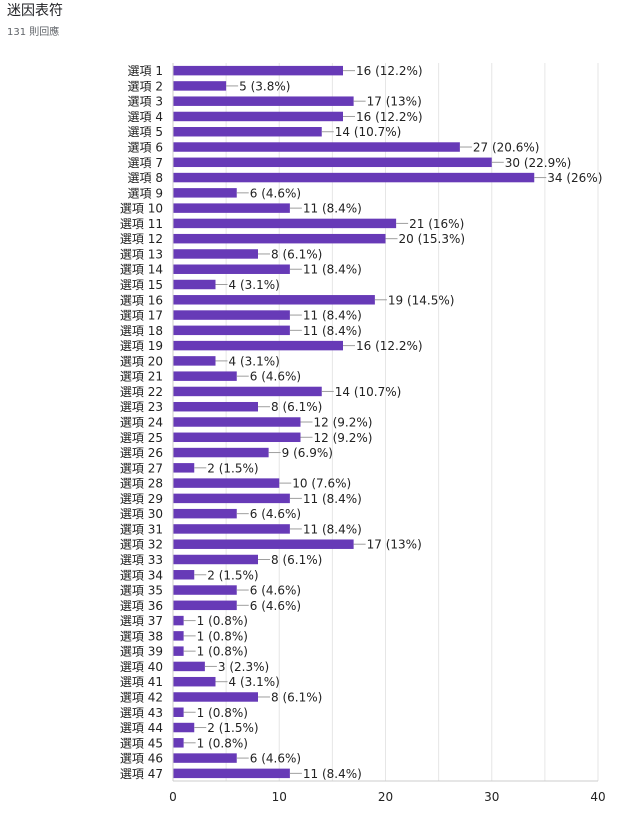 The height and width of the screenshot is (815, 638). What do you see at coordinates (141, 346) in the screenshot?
I see `category-label: 選項 19` at bounding box center [141, 346].